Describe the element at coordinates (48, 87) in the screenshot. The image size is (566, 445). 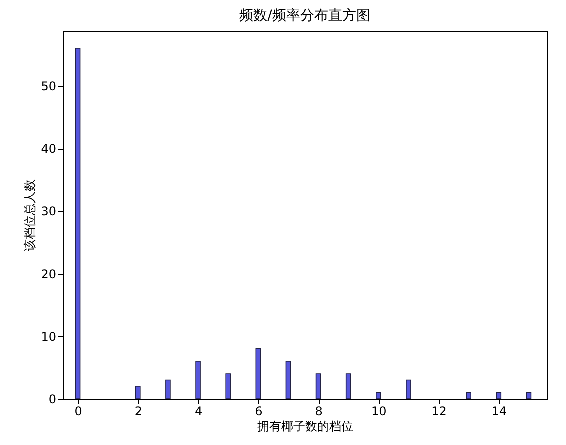
I see `y-tick-label: 50` at that location.